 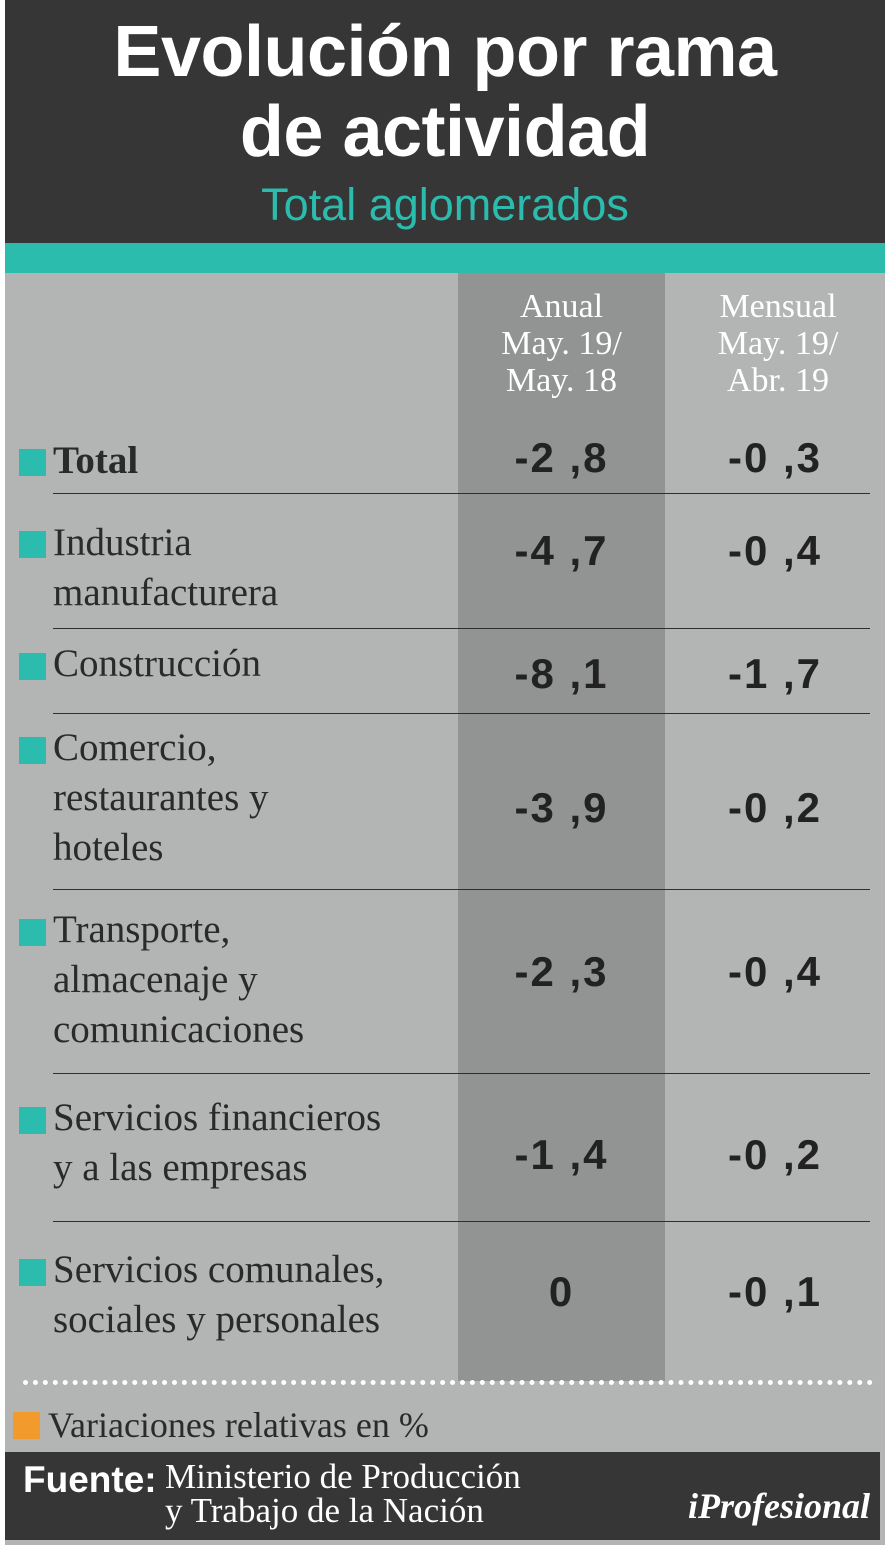 I want to click on row-label: Comercio, restaurantes y hoteles, so click(x=253, y=798).